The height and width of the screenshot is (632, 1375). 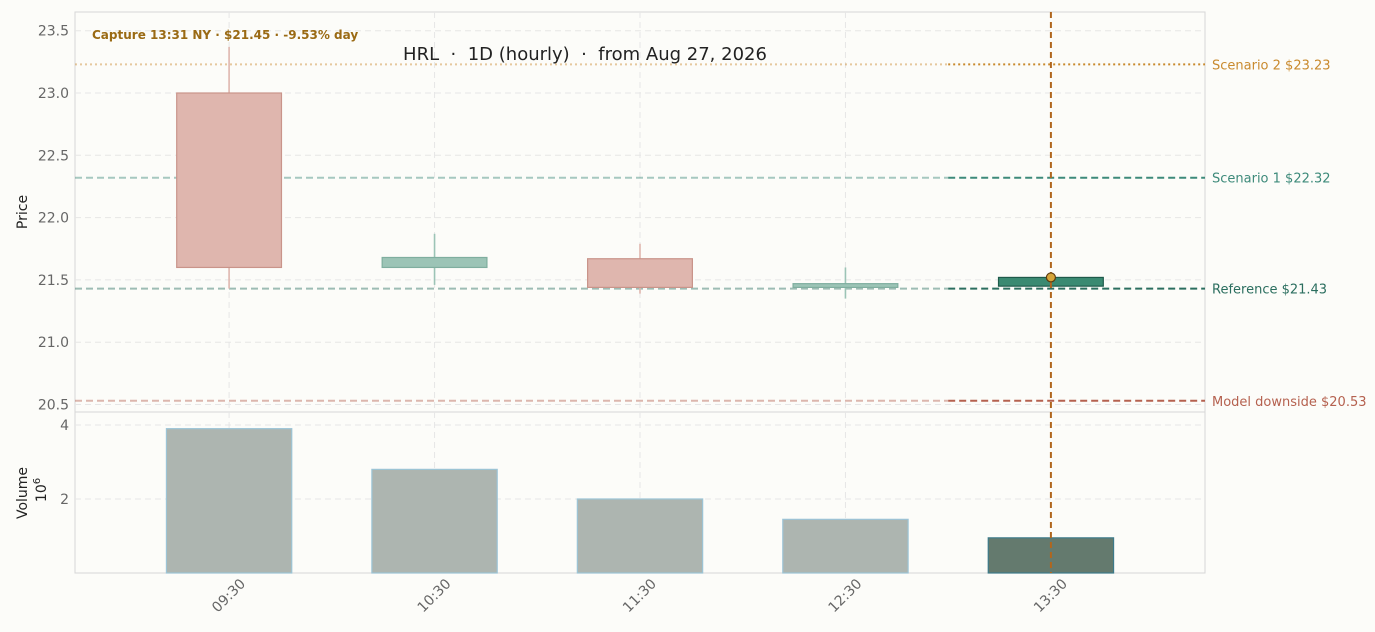 I want to click on x-tick-label: 09:30, so click(x=229, y=596).